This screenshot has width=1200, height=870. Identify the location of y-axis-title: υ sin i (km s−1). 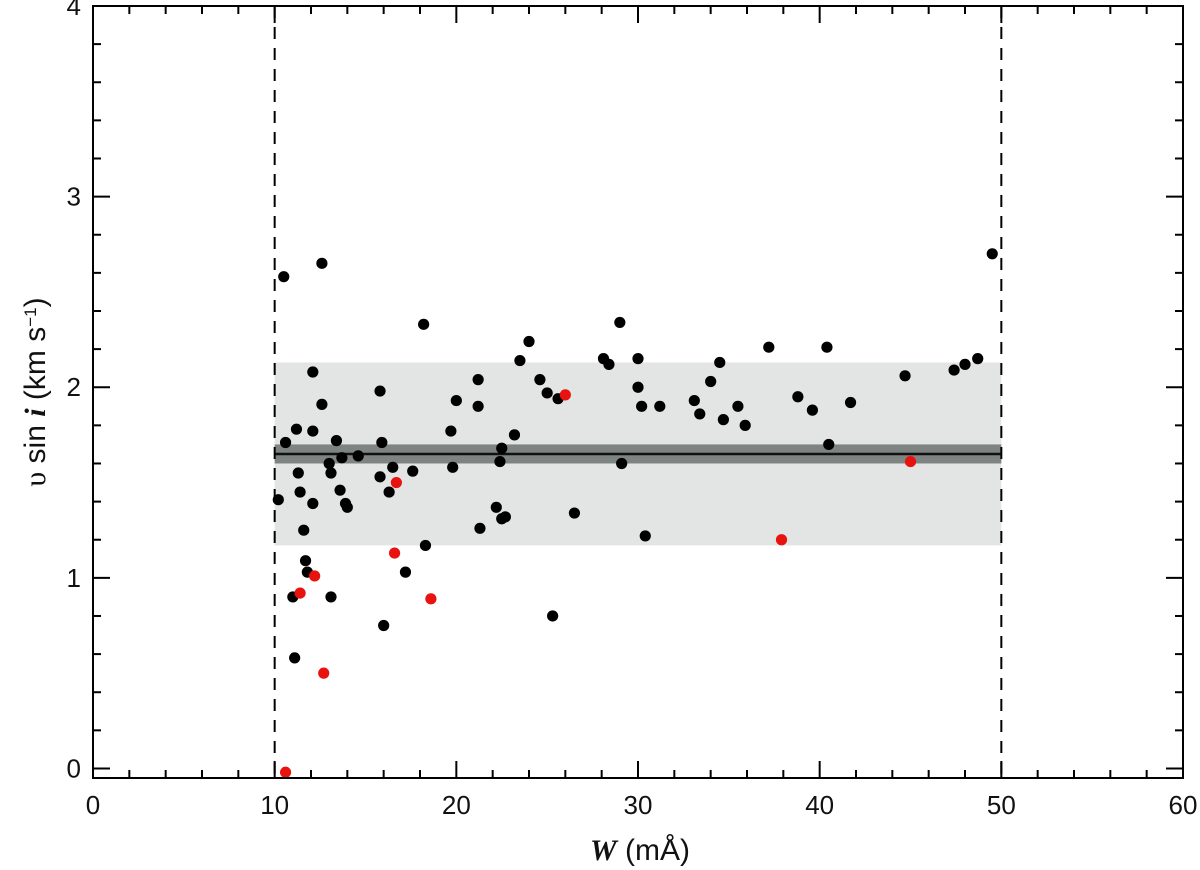
(35, 391).